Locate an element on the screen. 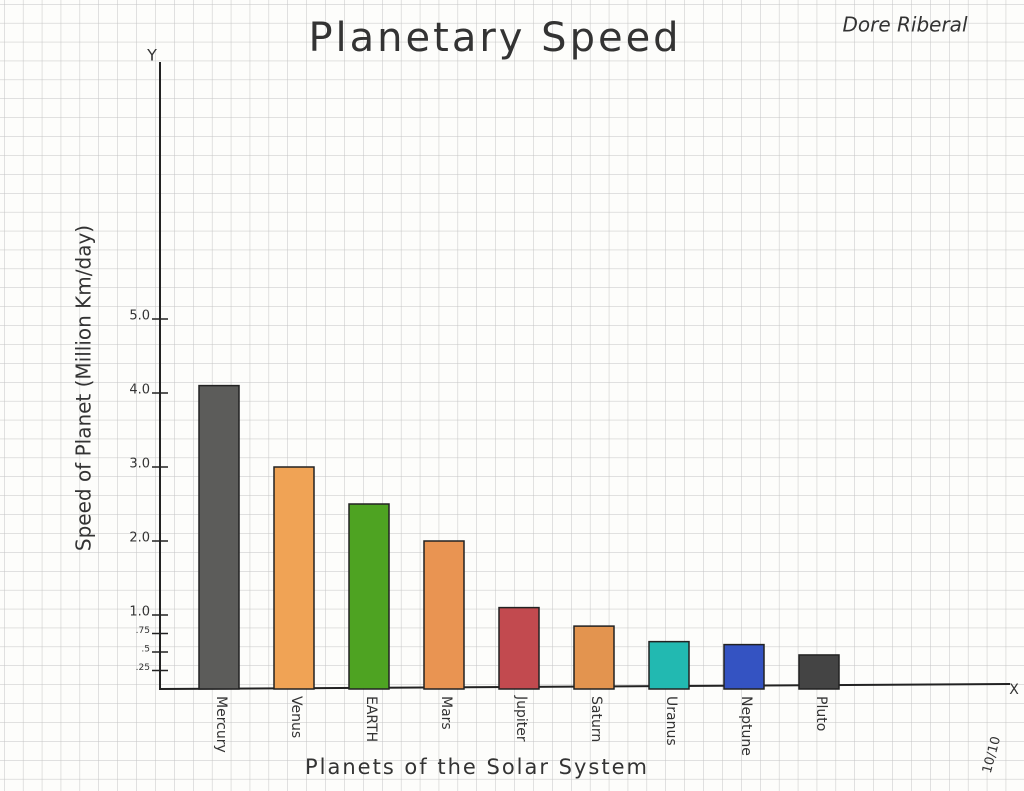  x-axis-letter: X is located at coordinates (1014, 690).